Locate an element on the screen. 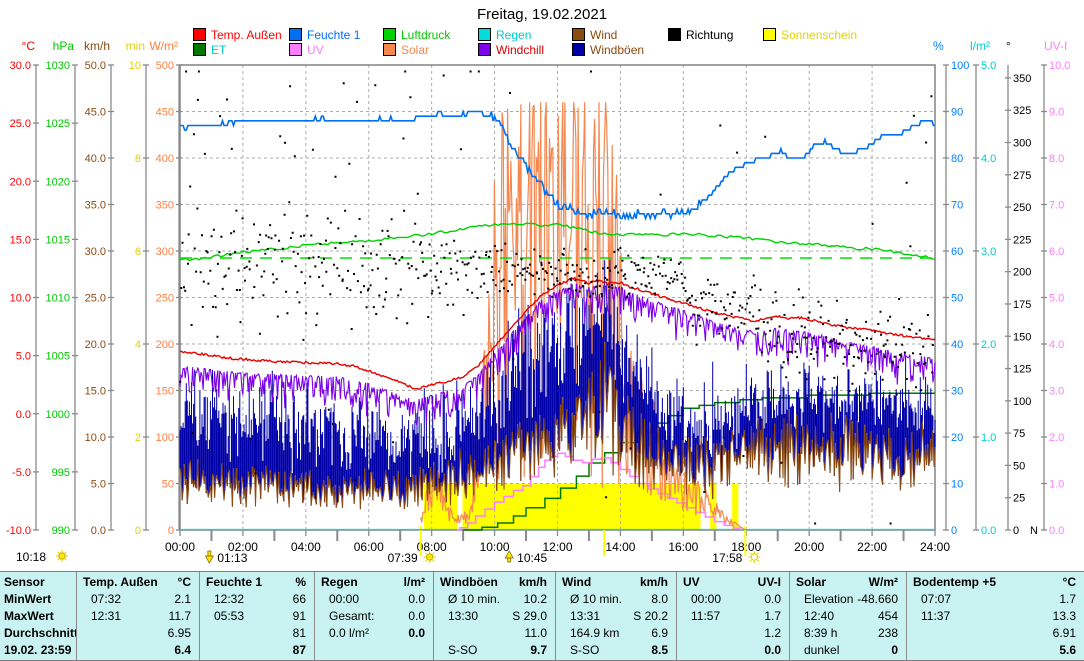 The height and width of the screenshot is (661, 1084). legend-item-9: Solar is located at coordinates (406, 50).